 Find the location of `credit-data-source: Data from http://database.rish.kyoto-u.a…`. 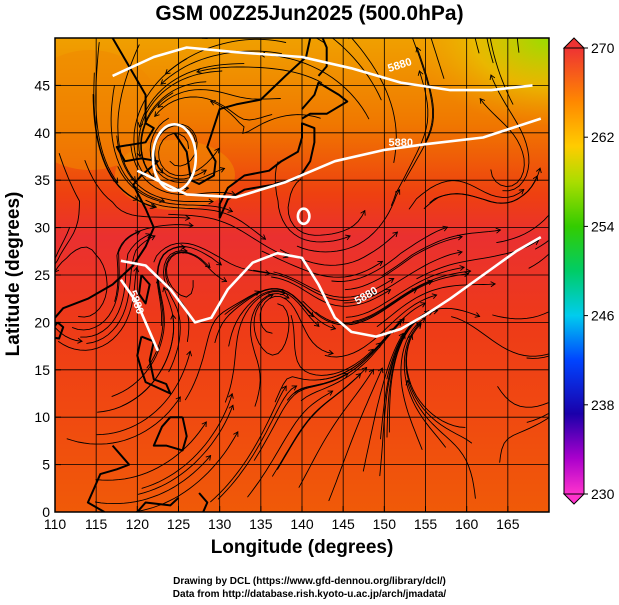

credit-data-source: Data from http://database.rish.kyoto-u.a… is located at coordinates (309, 594).